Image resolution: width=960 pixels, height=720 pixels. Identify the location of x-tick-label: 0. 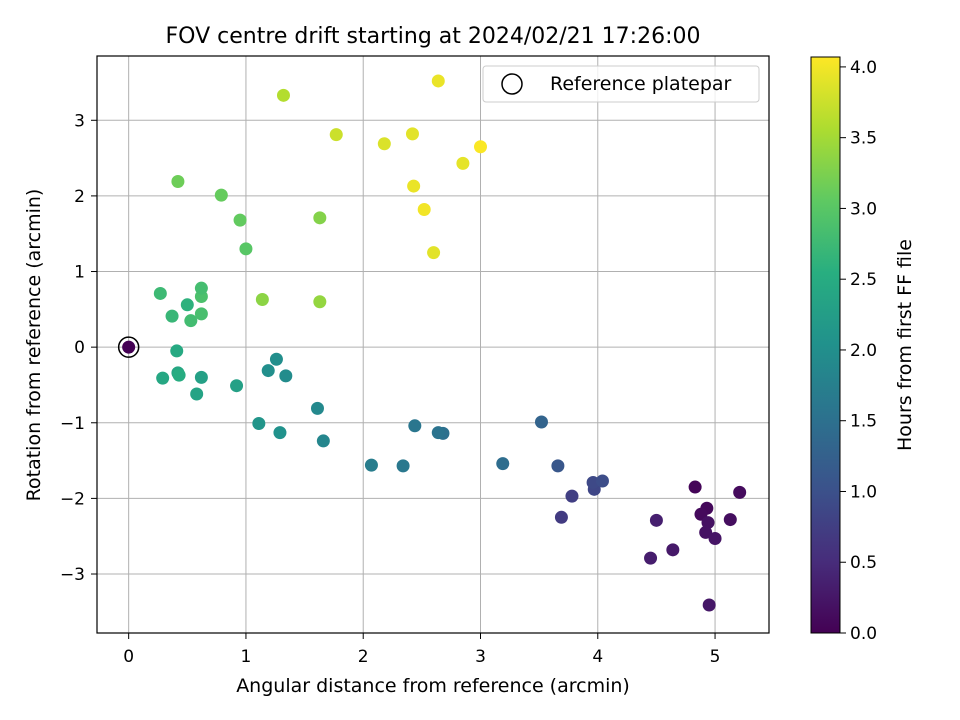
(128, 657).